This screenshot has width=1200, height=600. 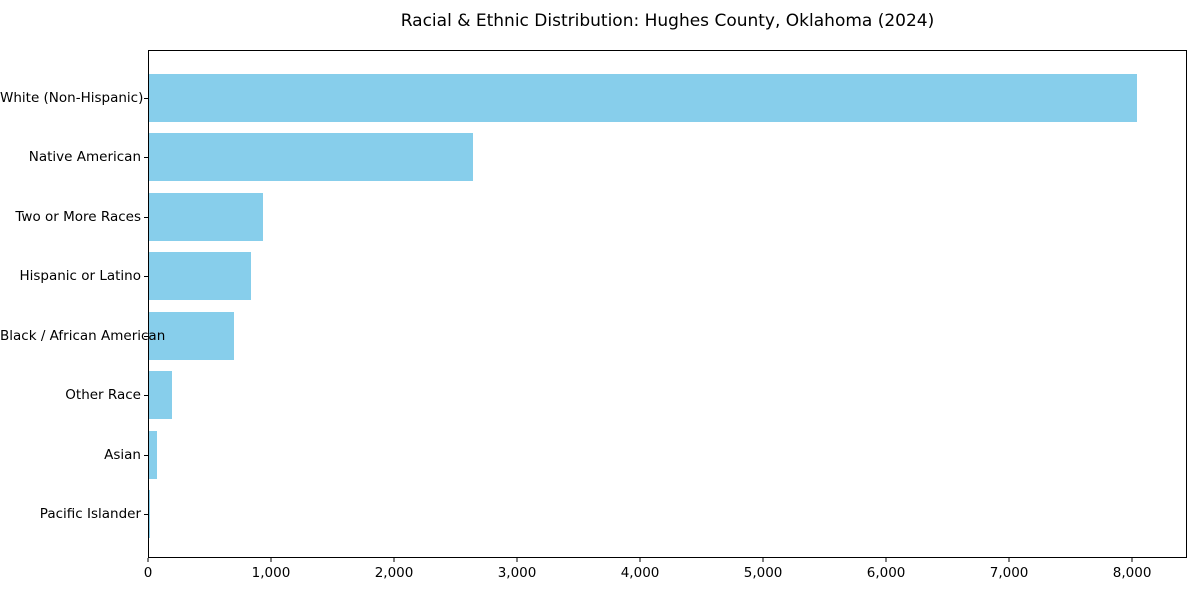 What do you see at coordinates (78, 216) in the screenshot?
I see `y-axis-label: Two or More Races` at bounding box center [78, 216].